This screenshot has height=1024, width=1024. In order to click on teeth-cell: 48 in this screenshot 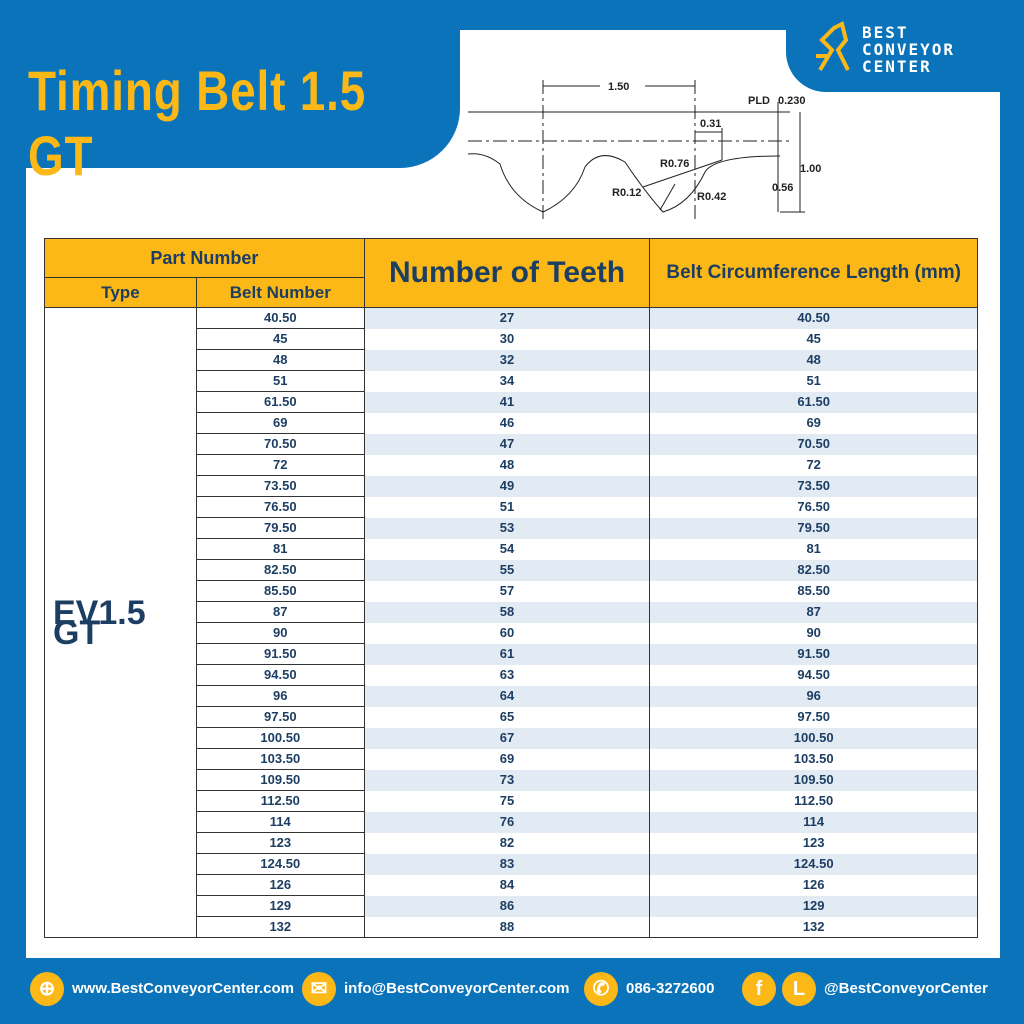, I will do `click(507, 465)`.